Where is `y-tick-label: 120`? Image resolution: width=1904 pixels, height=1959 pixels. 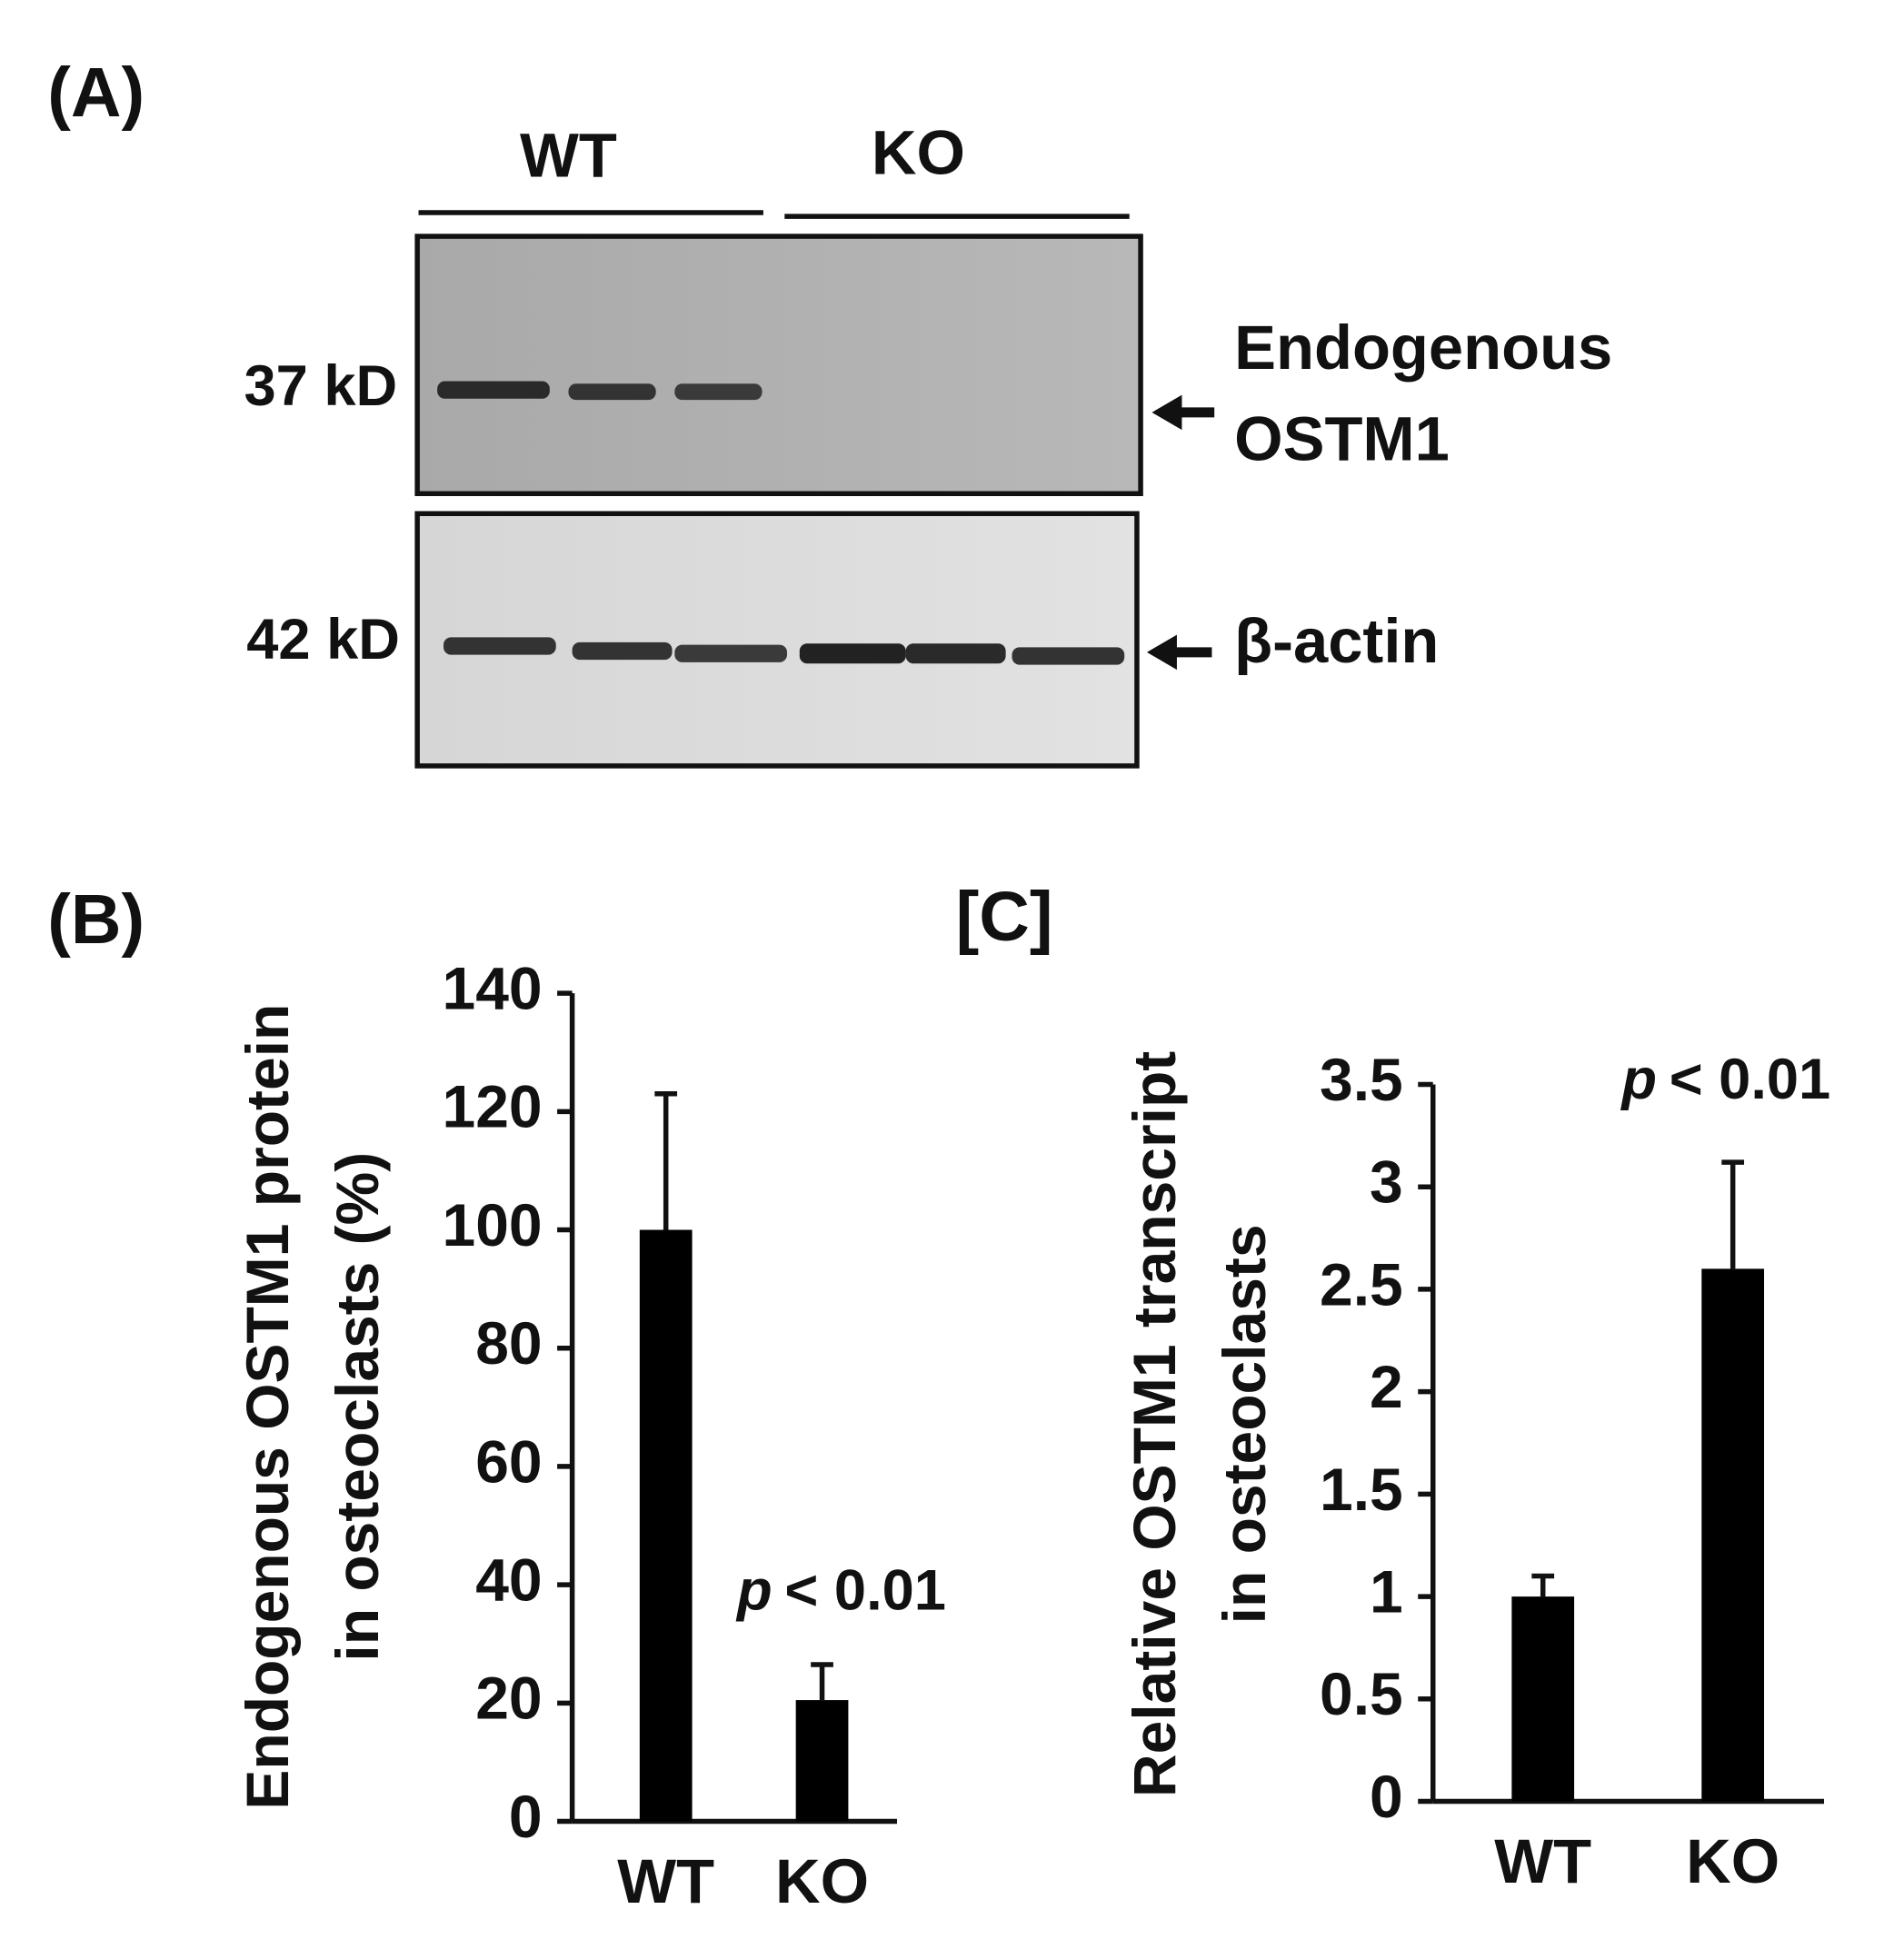
y-tick-label: 120 is located at coordinates (493, 1106).